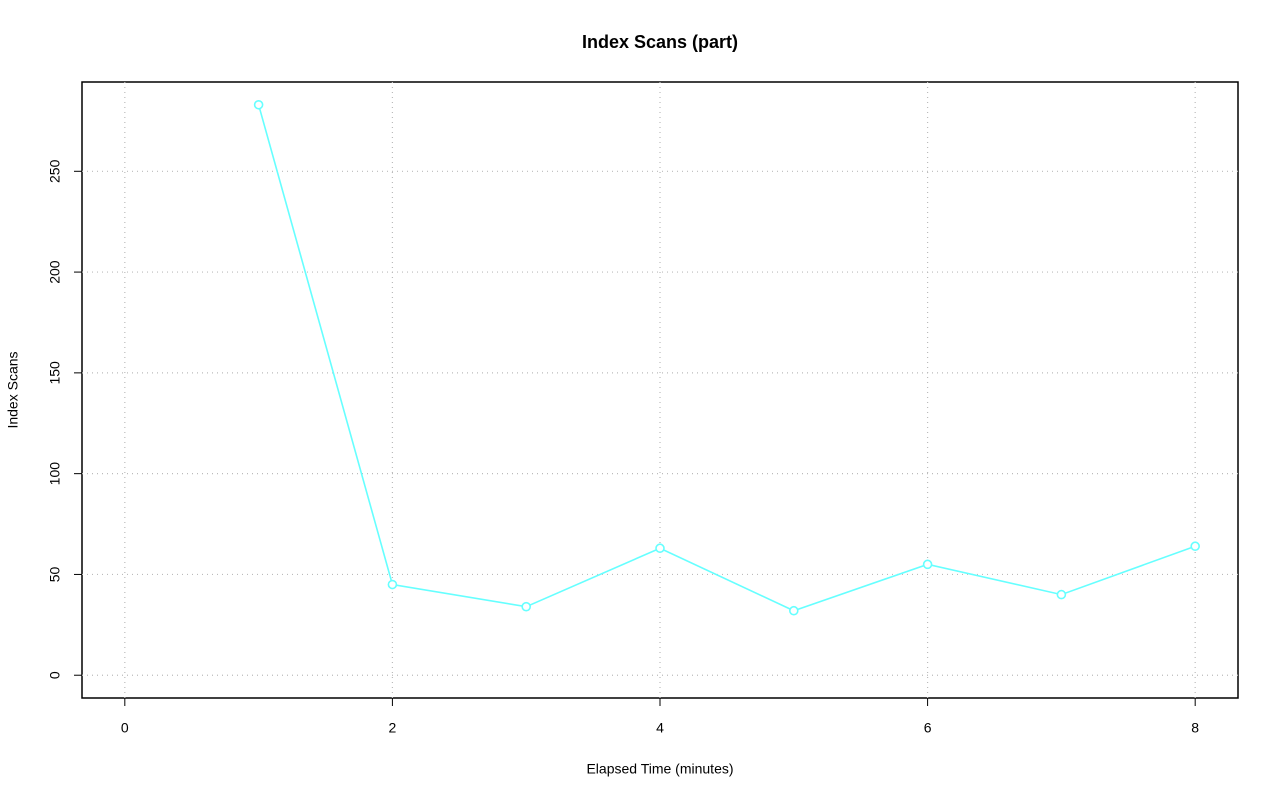 The image size is (1280, 801). I want to click on x-tick-label: 8, so click(1195, 728).